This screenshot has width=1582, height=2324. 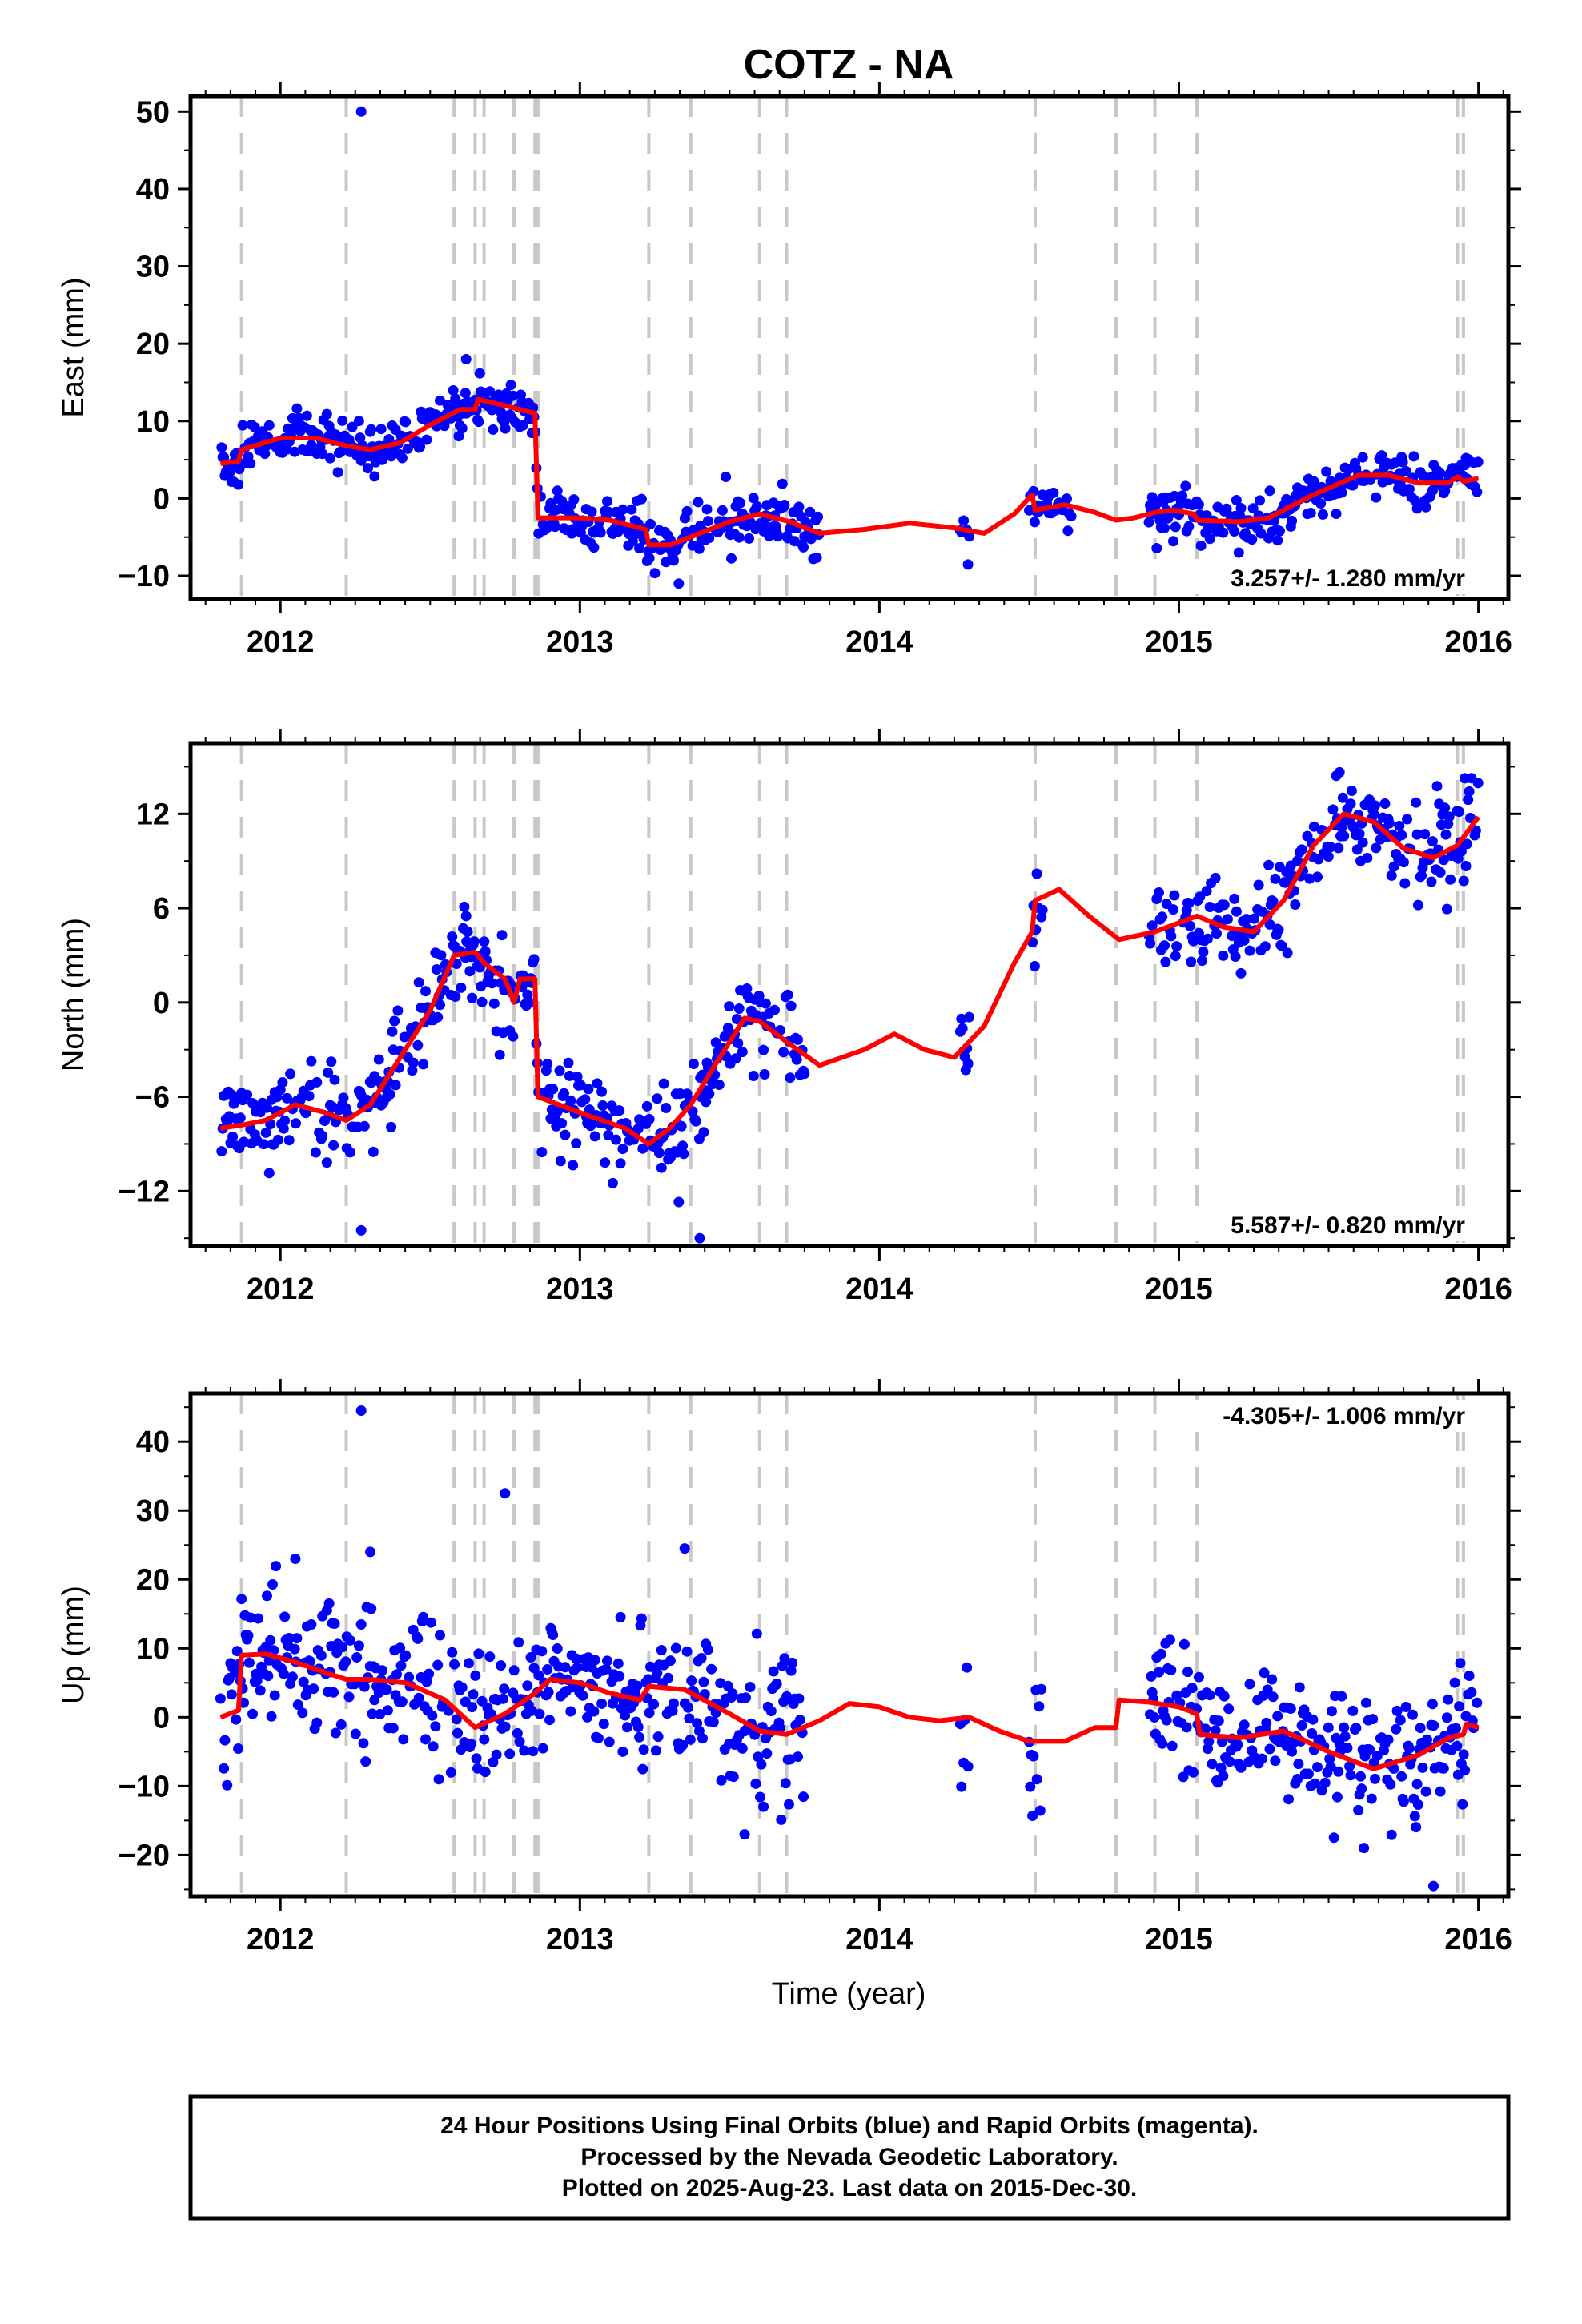 I want to click on x-axis-label: Time (year), so click(x=849, y=1994).